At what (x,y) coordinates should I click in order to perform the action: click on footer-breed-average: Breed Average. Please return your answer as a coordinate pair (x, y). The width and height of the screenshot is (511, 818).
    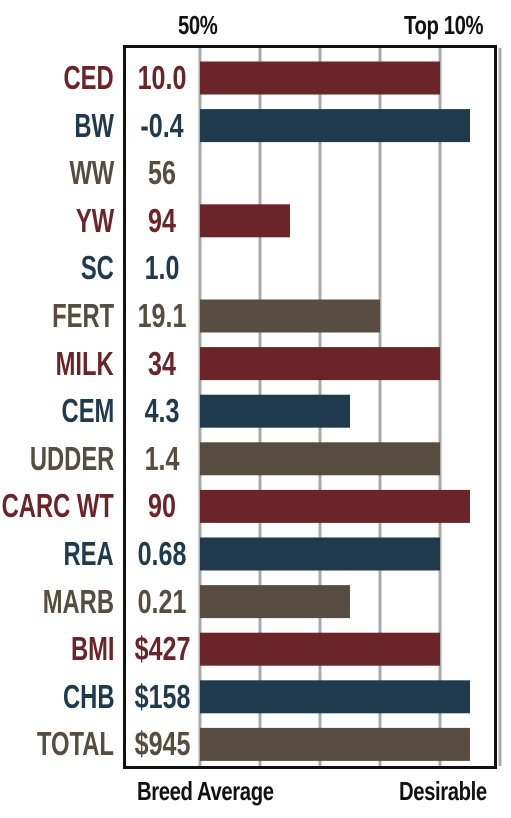
    Looking at the image, I should click on (205, 791).